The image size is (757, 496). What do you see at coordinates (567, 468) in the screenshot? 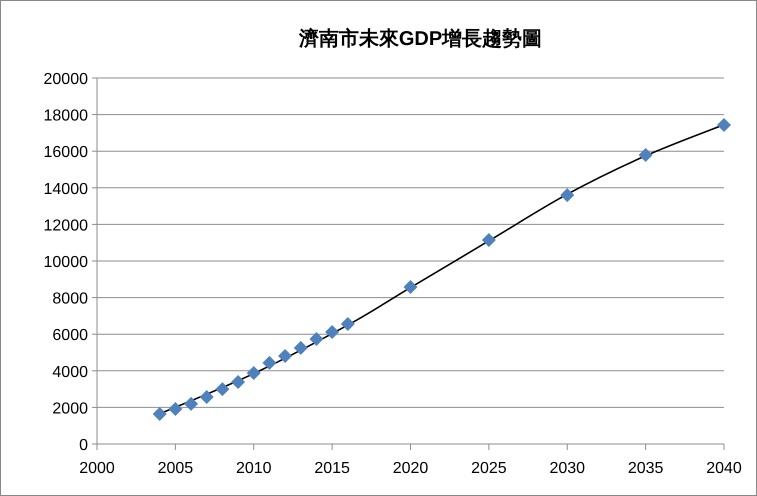
I see `x-tick-label: 2030` at bounding box center [567, 468].